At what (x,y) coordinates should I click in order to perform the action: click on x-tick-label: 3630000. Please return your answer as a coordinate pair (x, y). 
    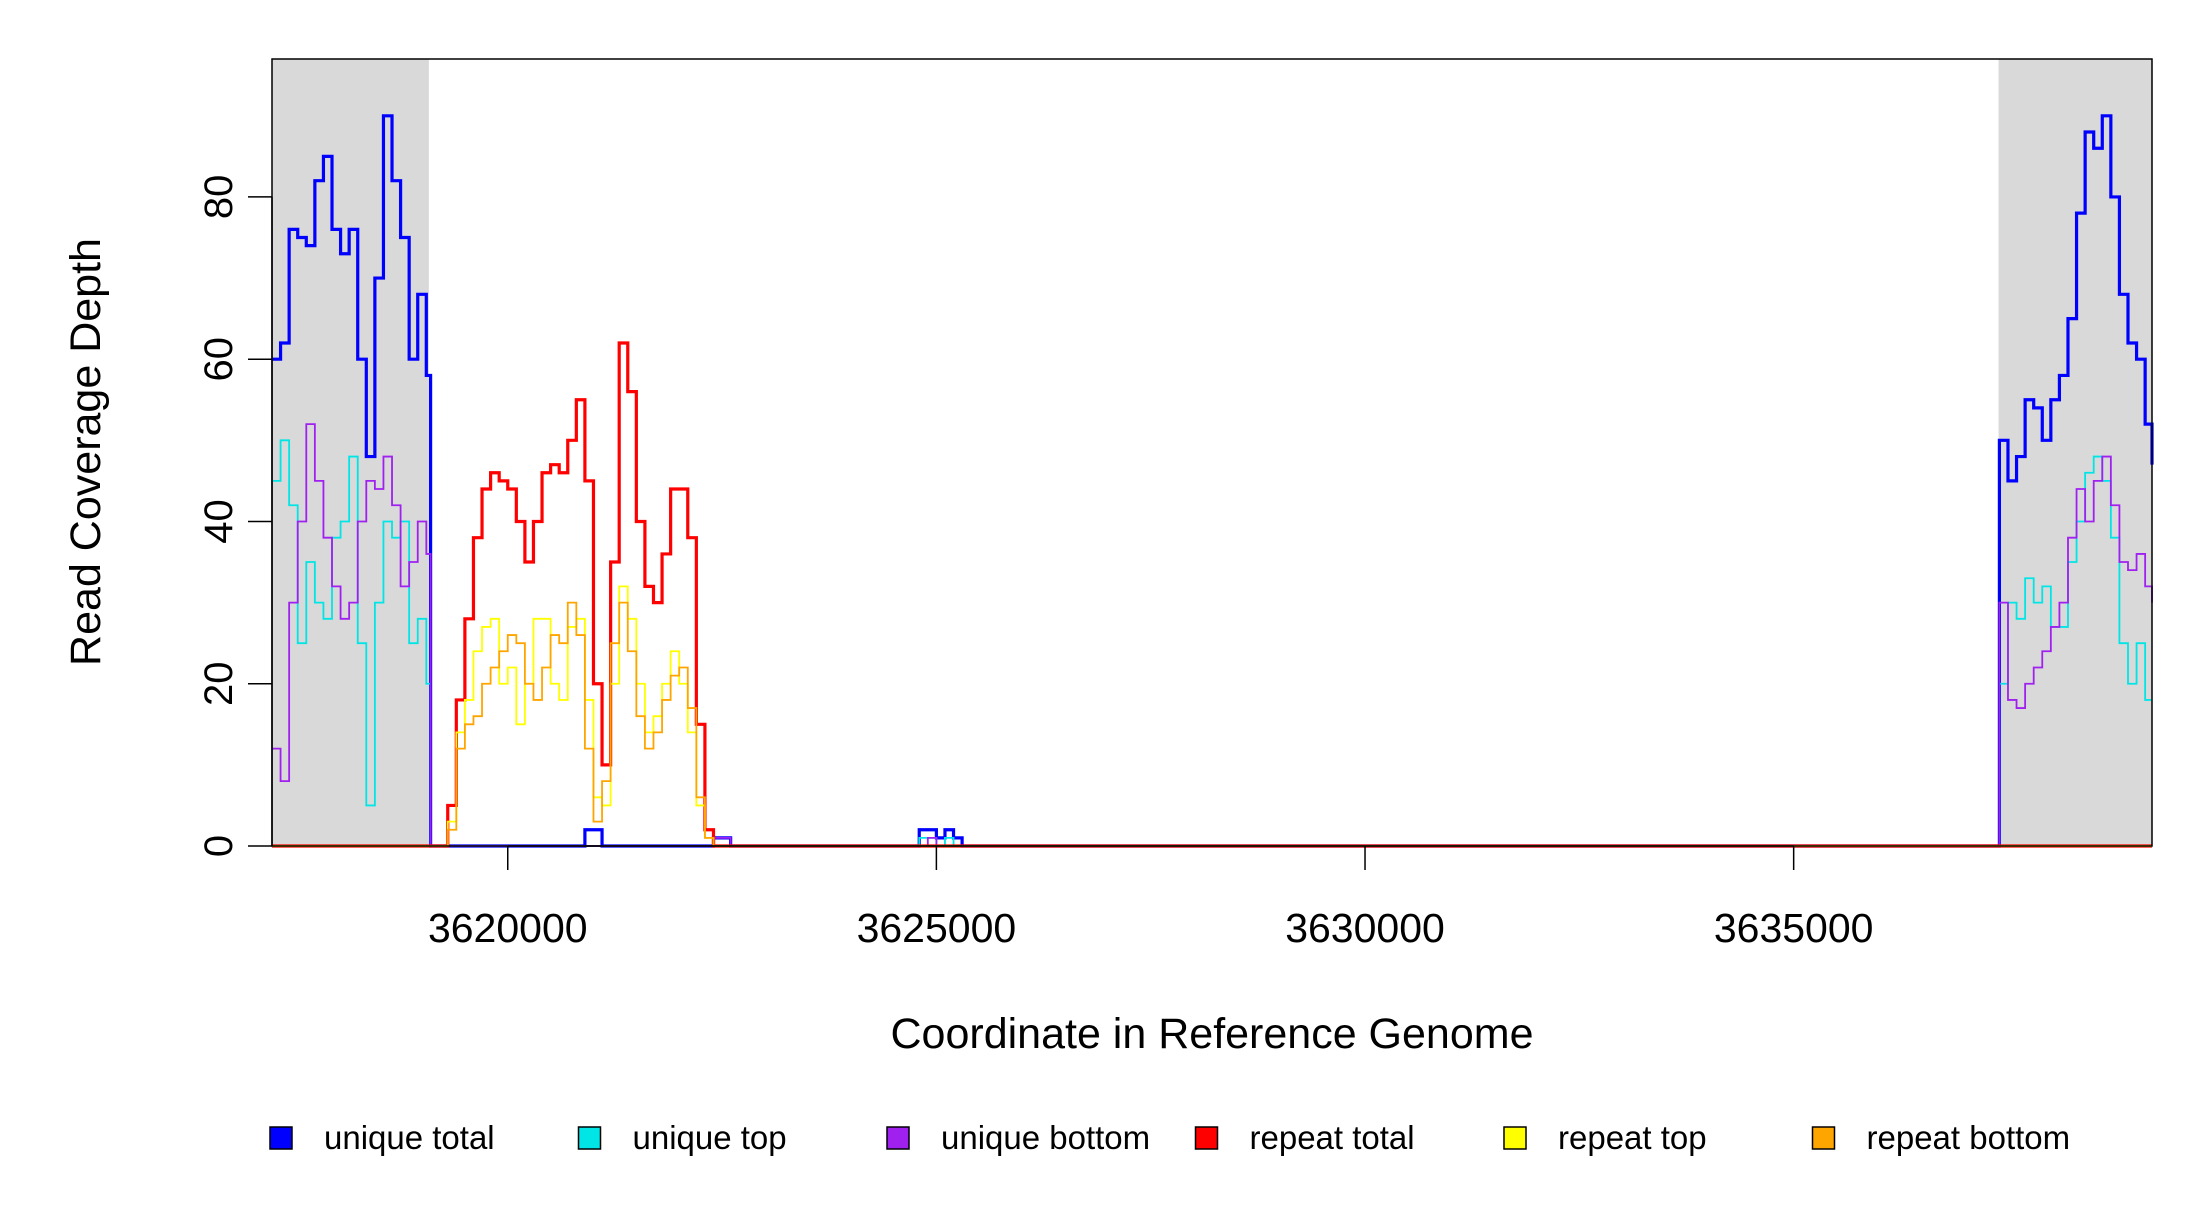
    Looking at the image, I should click on (1365, 928).